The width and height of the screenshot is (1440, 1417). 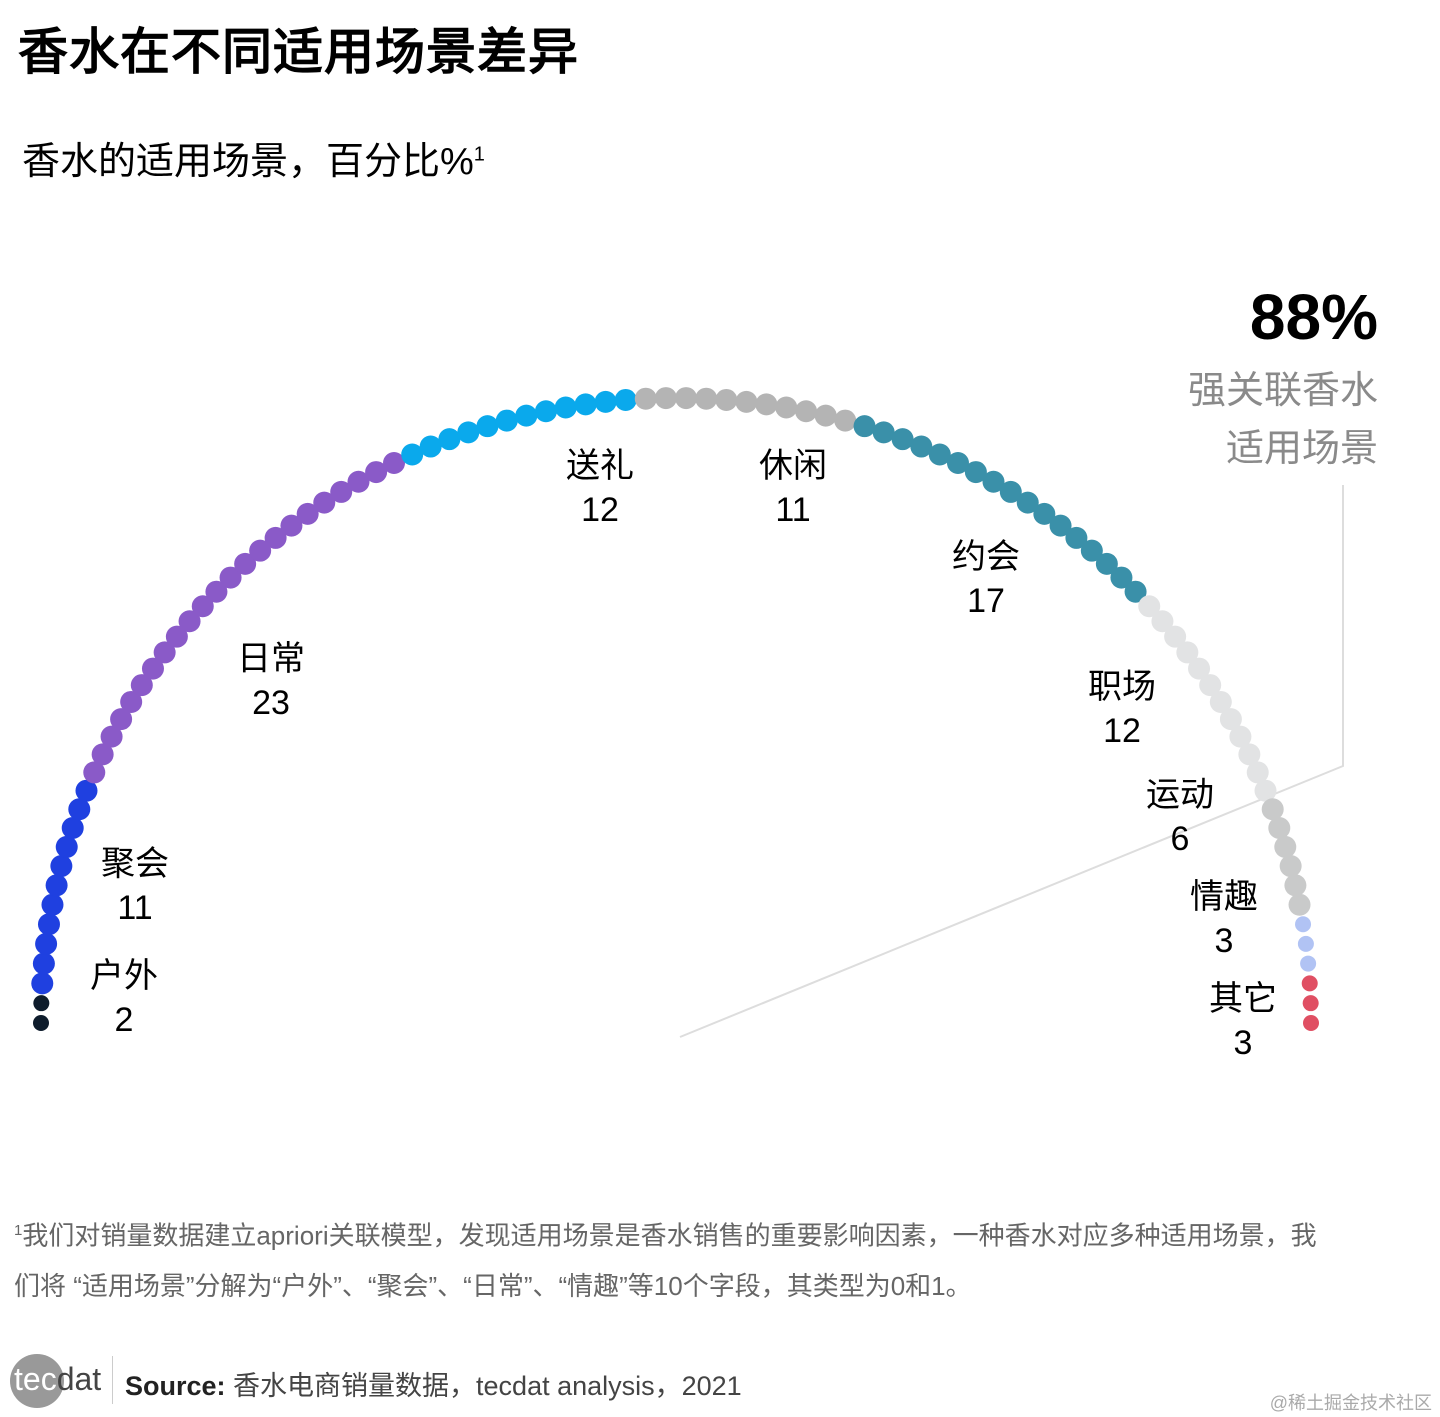 What do you see at coordinates (1224, 919) in the screenshot?
I see `label-情趣: 情趣 3` at bounding box center [1224, 919].